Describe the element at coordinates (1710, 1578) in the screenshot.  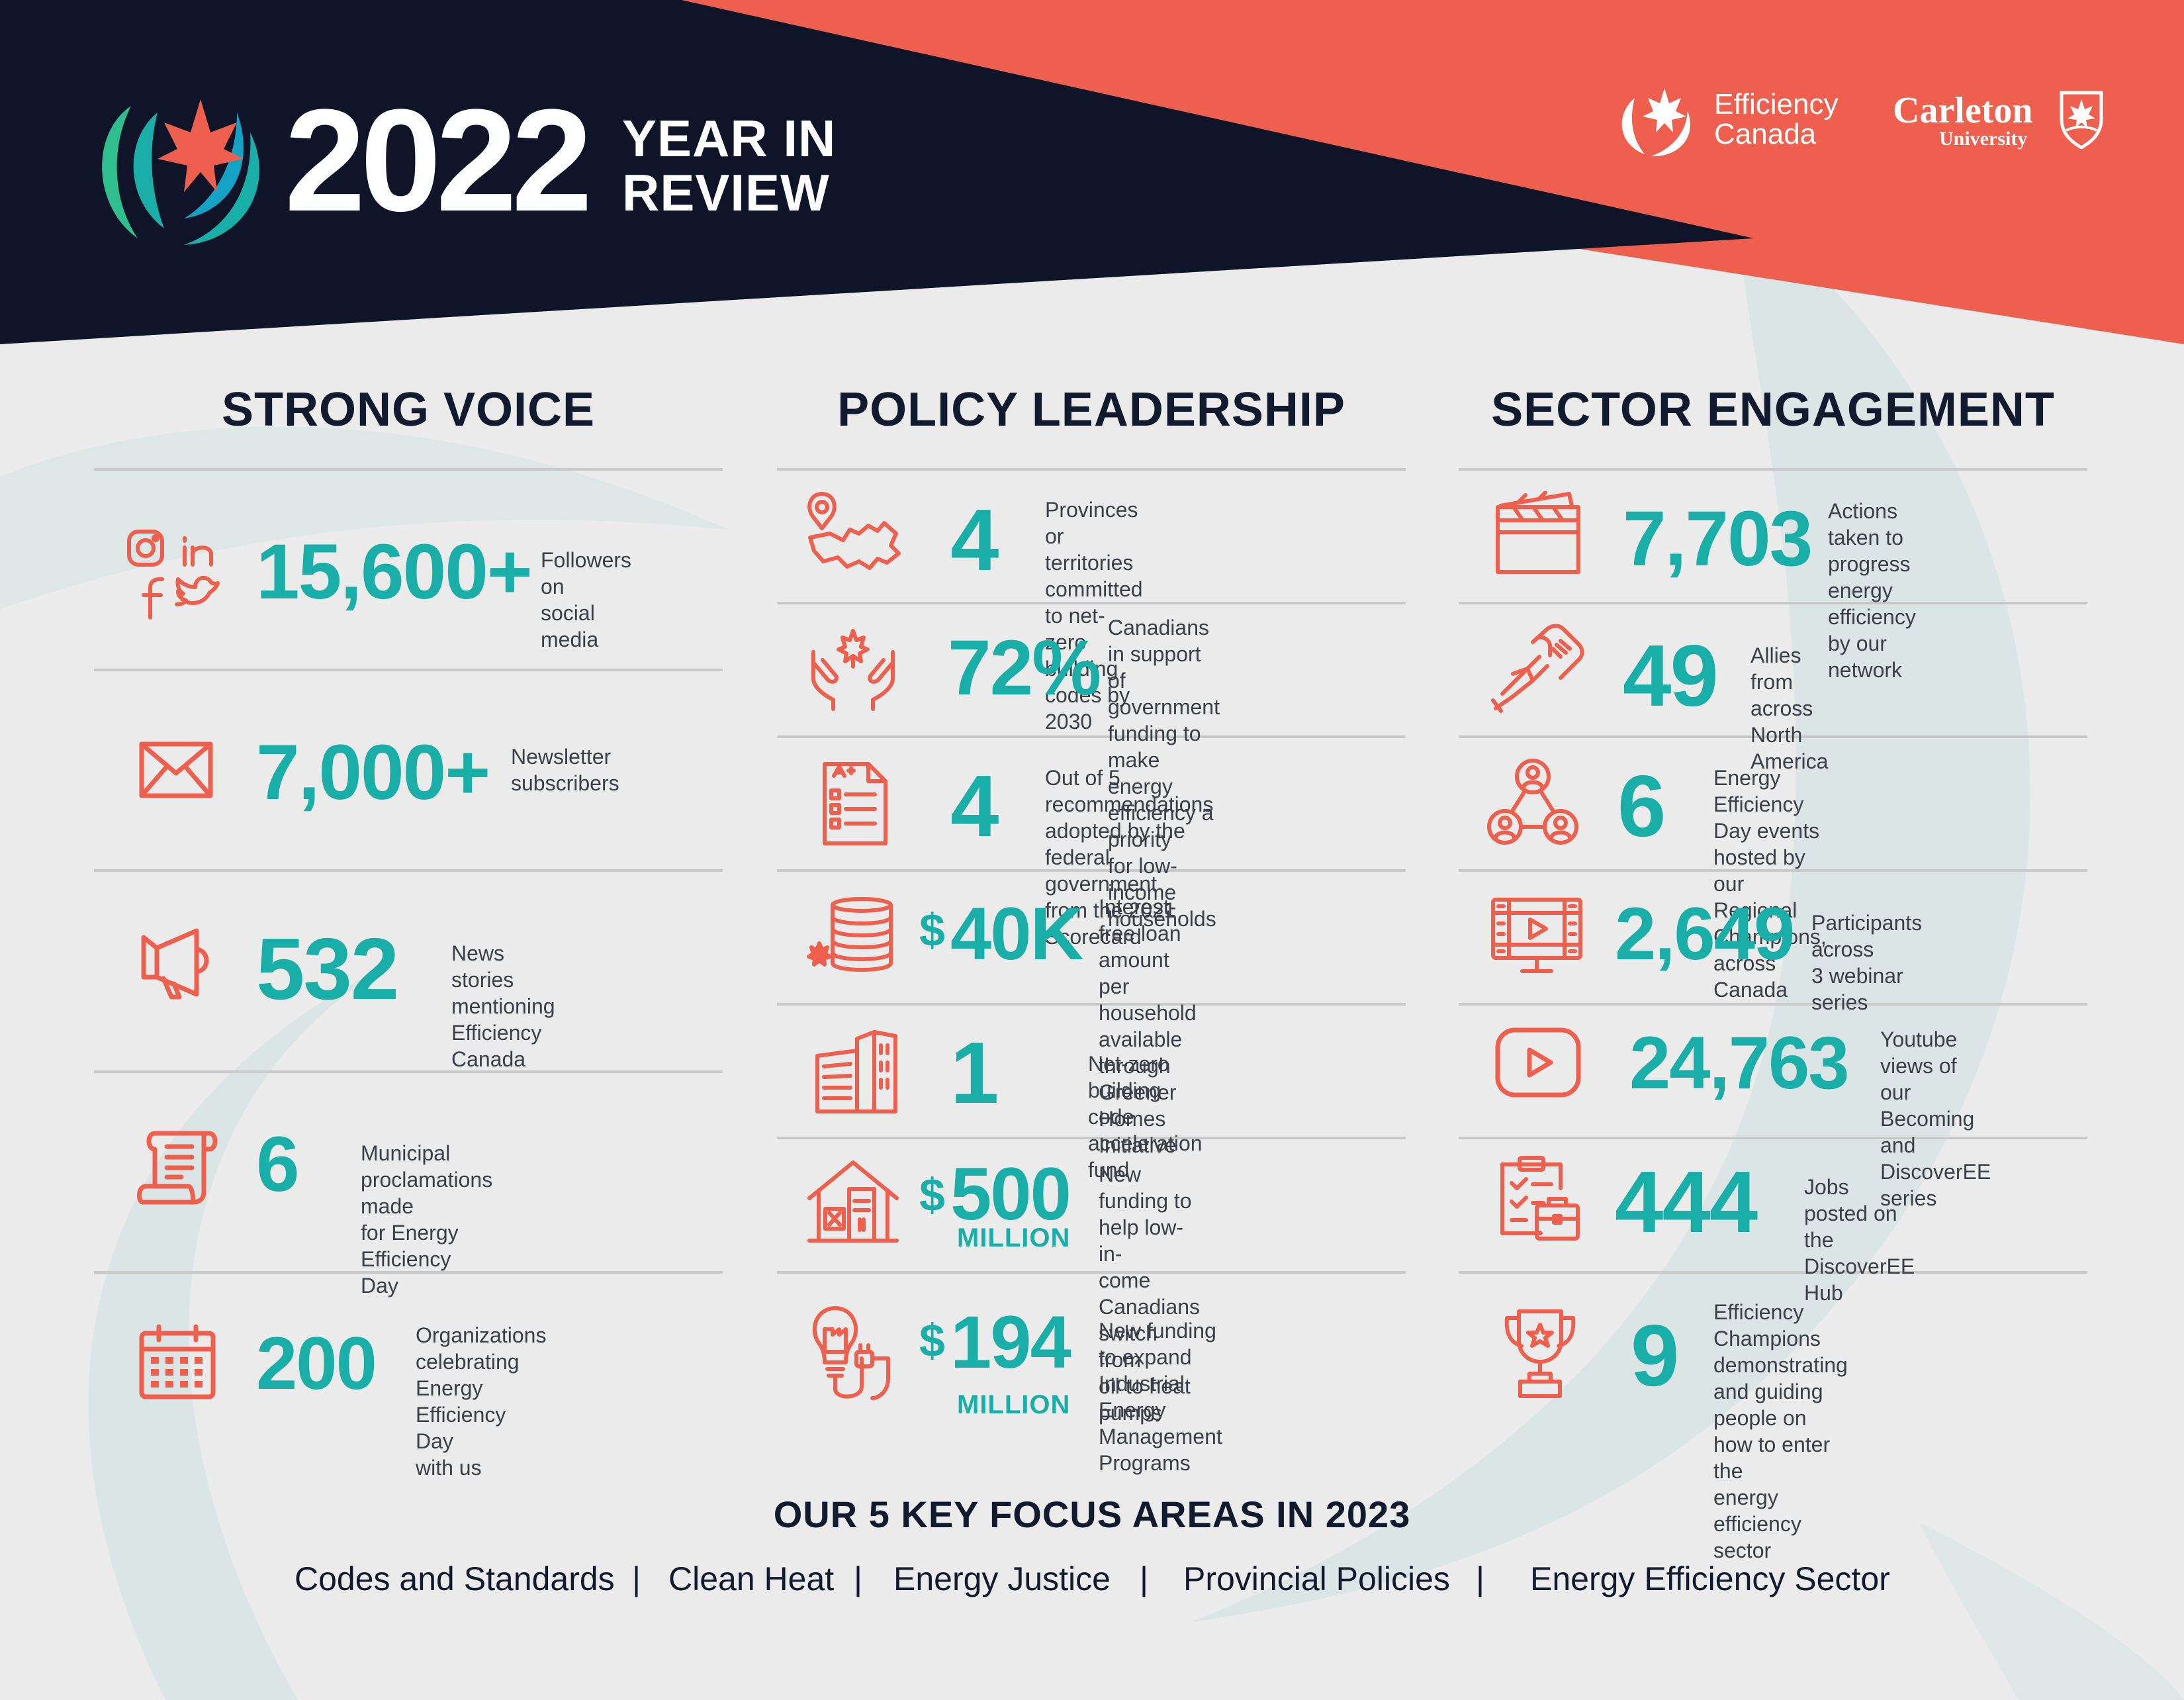
I see `focus-item-energy-efficiency-sector: Energy Efficiency Sector` at that location.